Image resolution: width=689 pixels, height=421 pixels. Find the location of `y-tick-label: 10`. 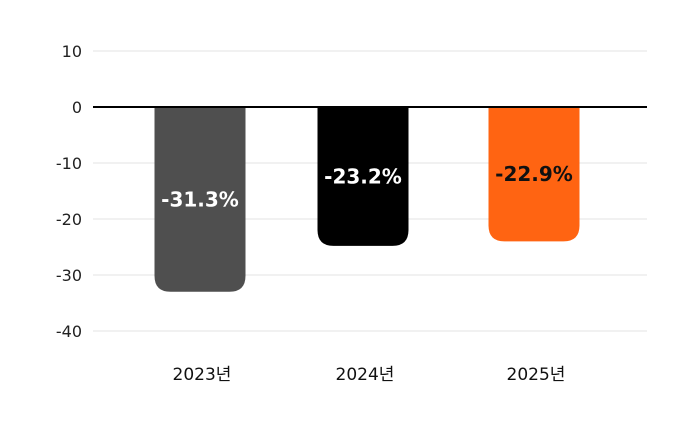

y-tick-label: 10 is located at coordinates (72, 51).